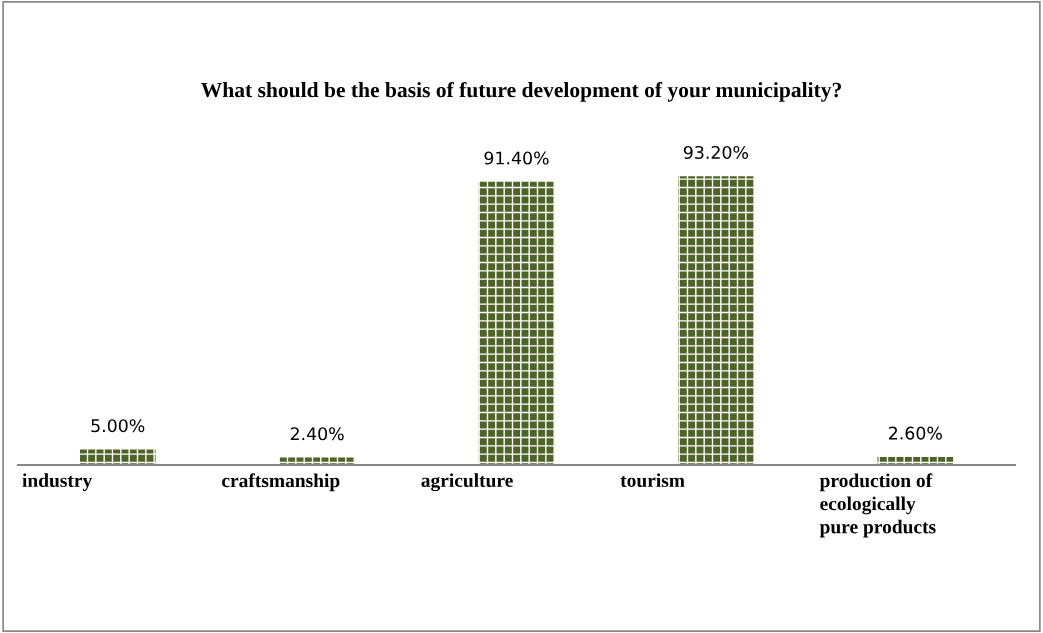  I want to click on data-label: 2.40%, so click(317, 434).